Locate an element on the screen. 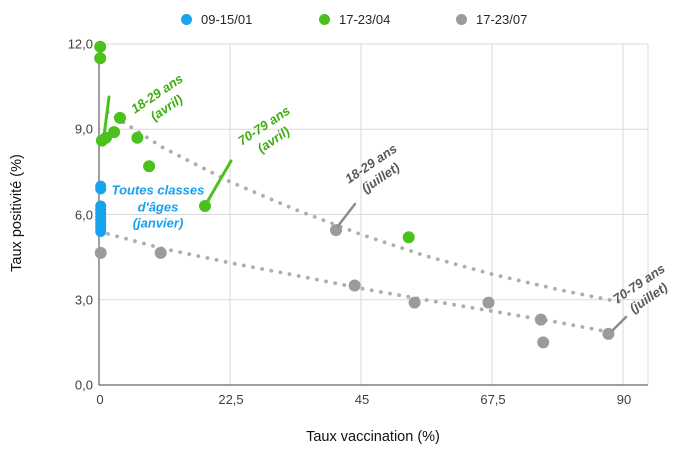 The width and height of the screenshot is (684, 463). legend-label: 09-15/01 is located at coordinates (227, 19).